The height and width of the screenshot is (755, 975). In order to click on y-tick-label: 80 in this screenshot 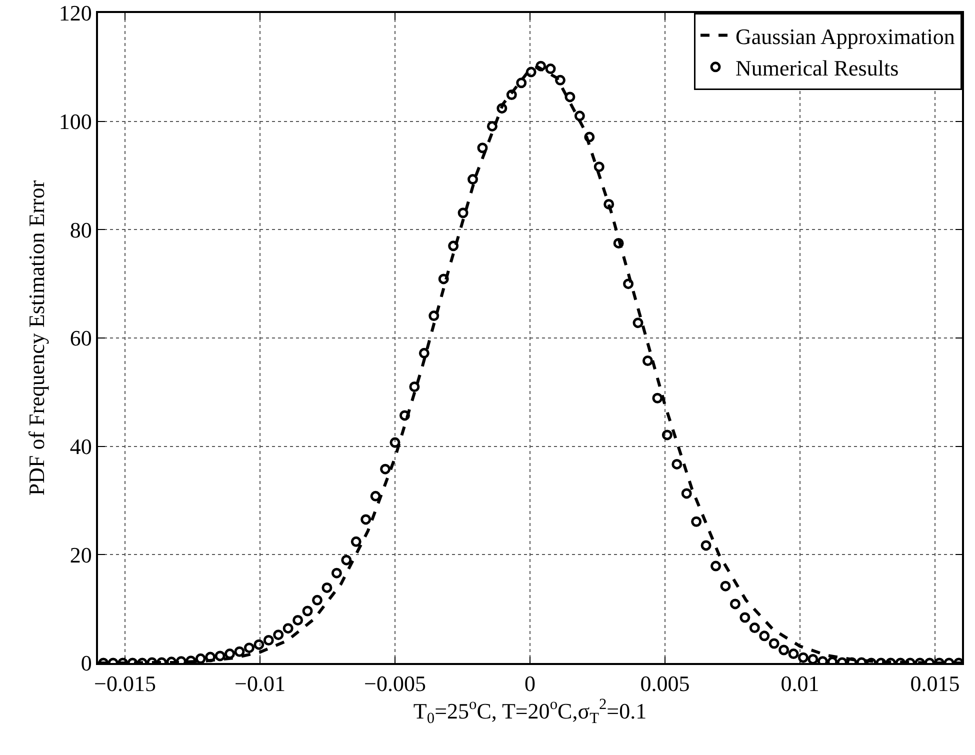, I will do `click(81, 229)`.